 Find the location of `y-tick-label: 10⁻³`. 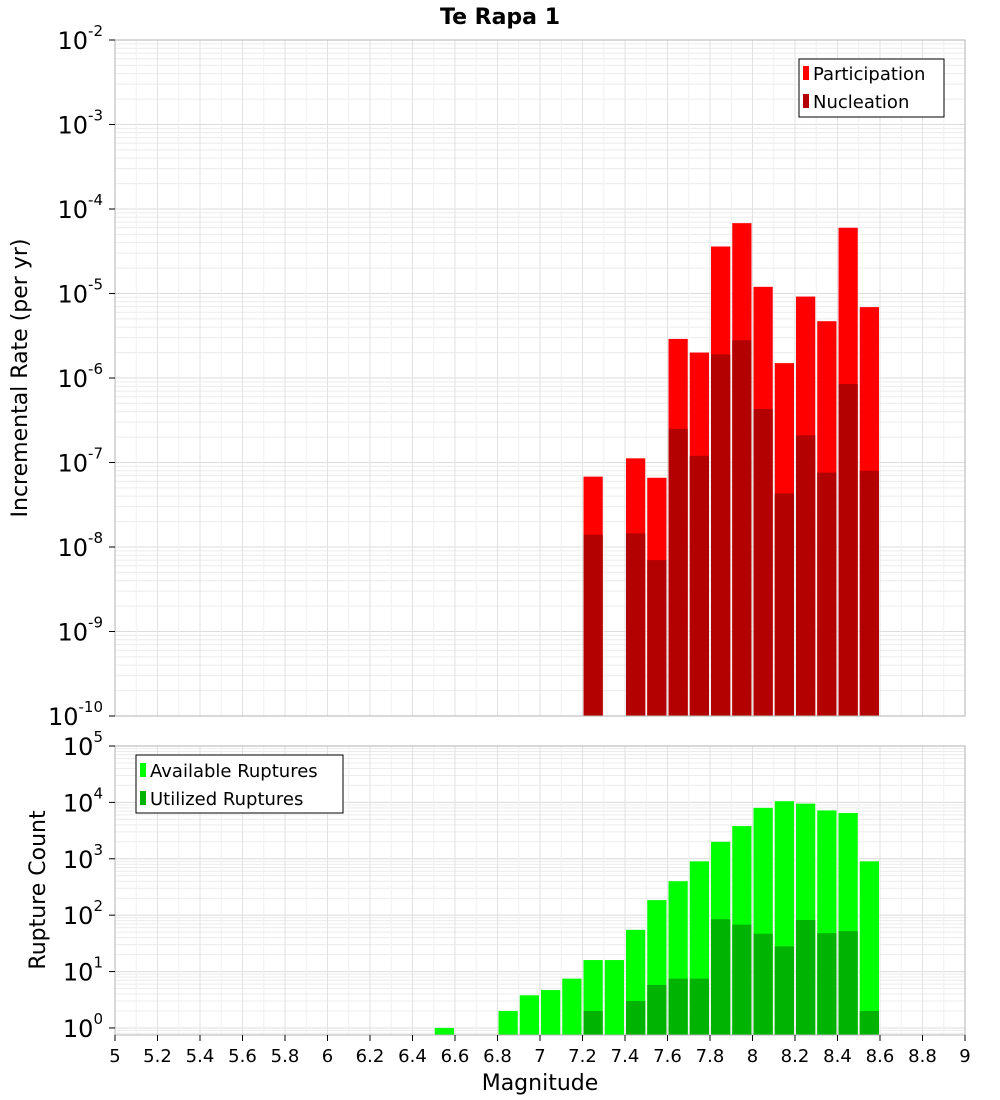

y-tick-label: 10⁻³ is located at coordinates (80, 123).